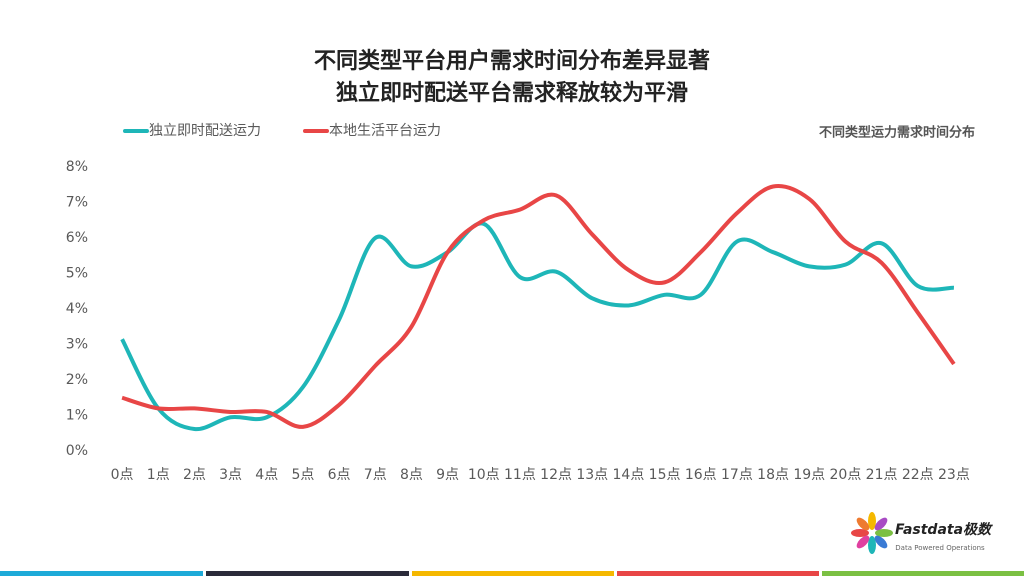 This screenshot has width=1024, height=576. What do you see at coordinates (77, 203) in the screenshot?
I see `y-tick-label: 7%` at bounding box center [77, 203].